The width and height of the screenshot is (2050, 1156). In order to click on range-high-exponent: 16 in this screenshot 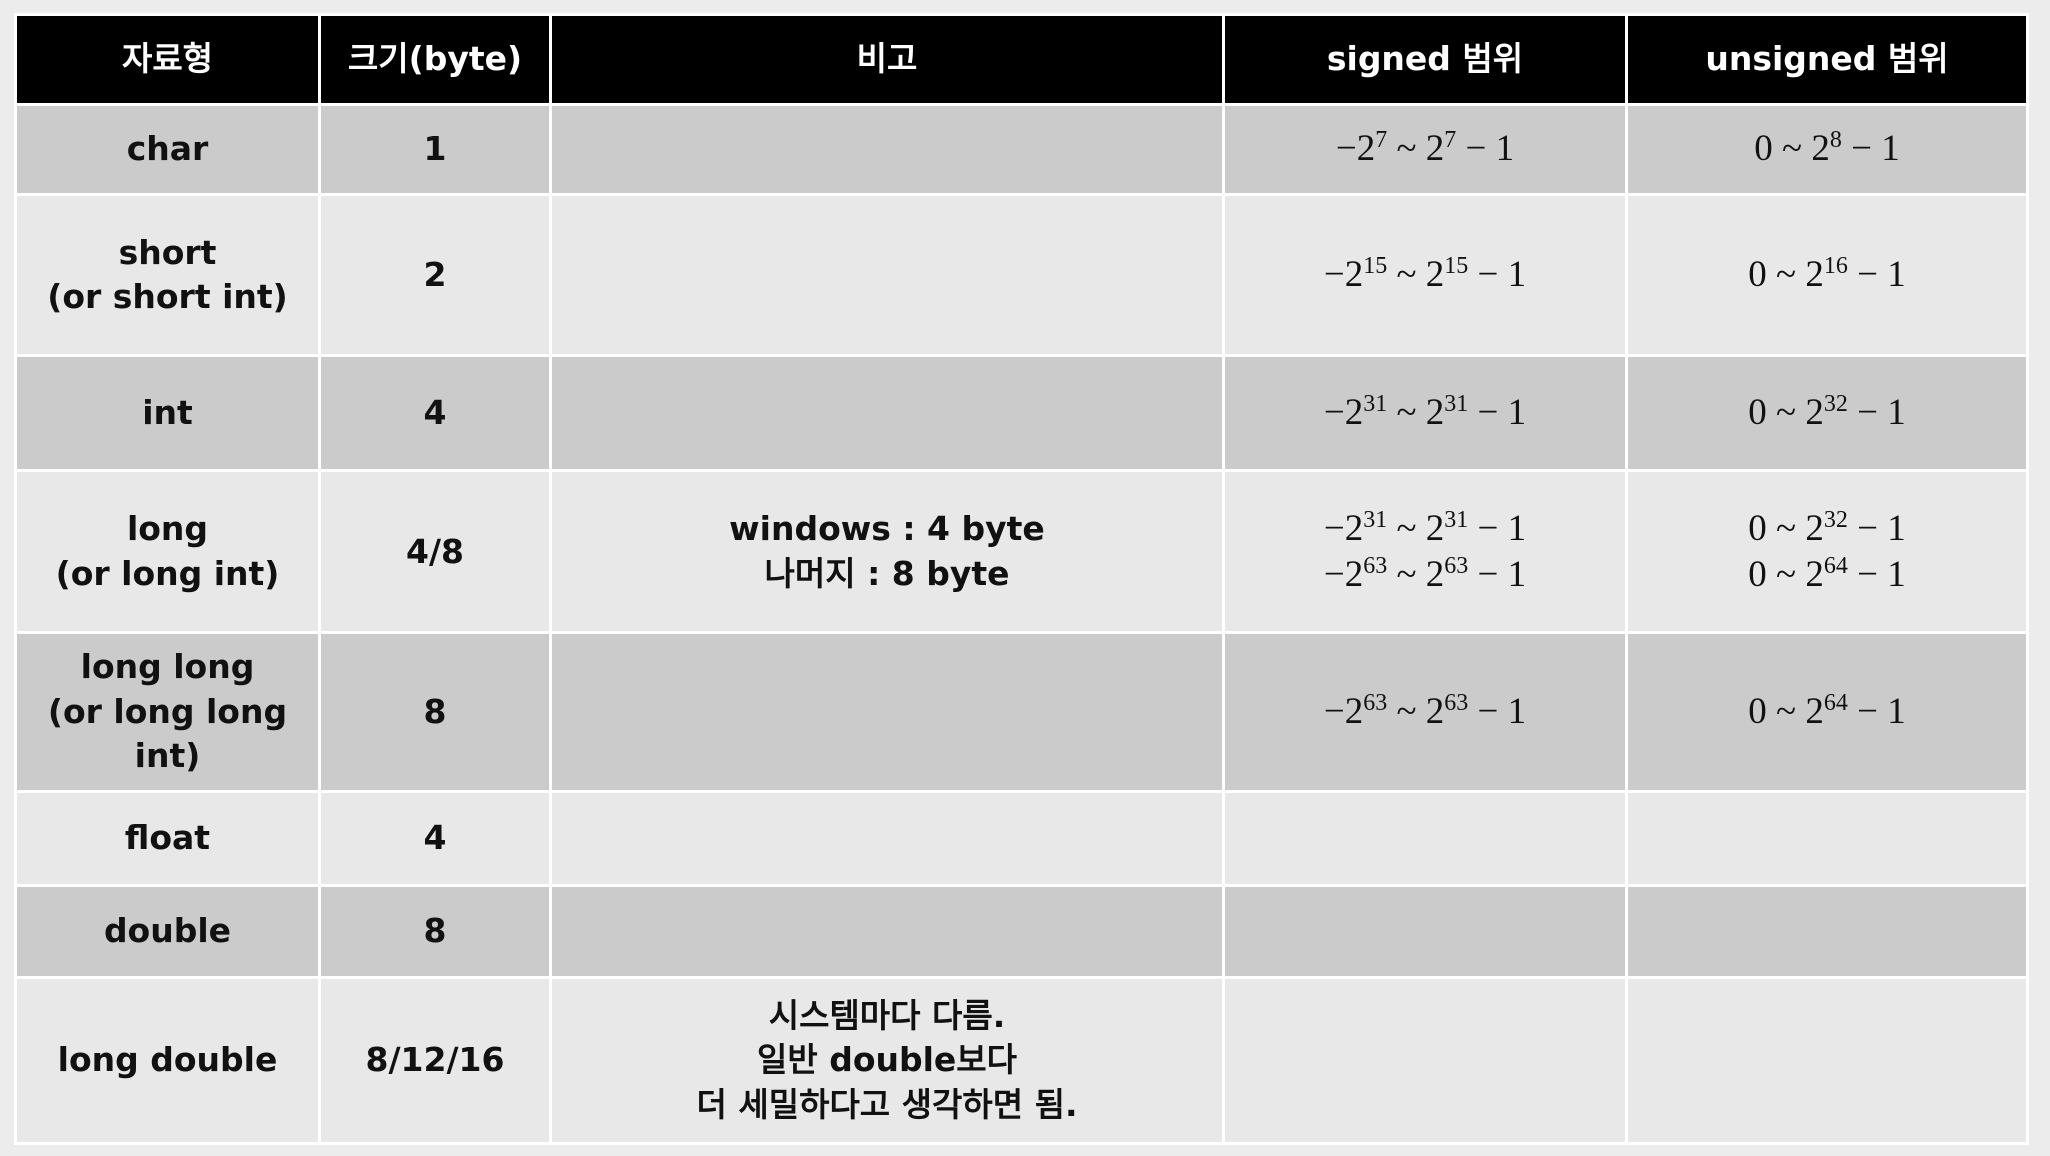, I will do `click(1835, 265)`.